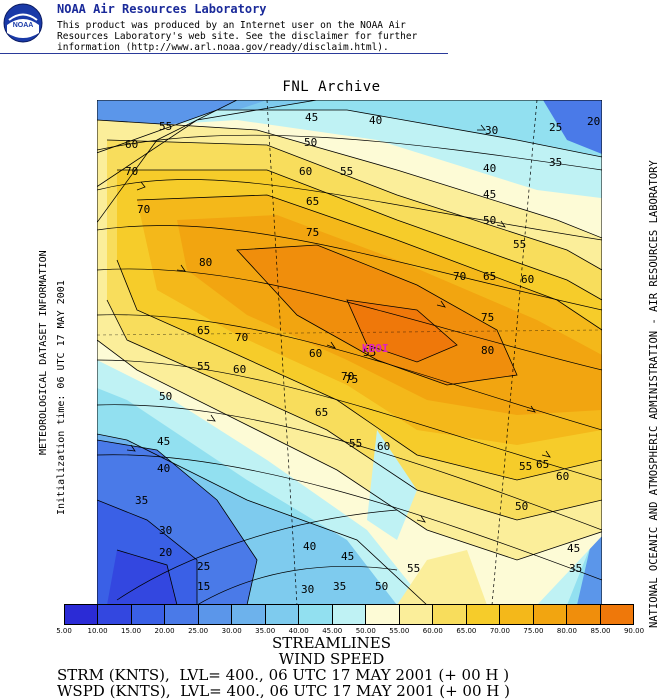 The width and height of the screenshot is (663, 700). I want to click on colorbar-tick-label: 60.00, so click(432, 631).